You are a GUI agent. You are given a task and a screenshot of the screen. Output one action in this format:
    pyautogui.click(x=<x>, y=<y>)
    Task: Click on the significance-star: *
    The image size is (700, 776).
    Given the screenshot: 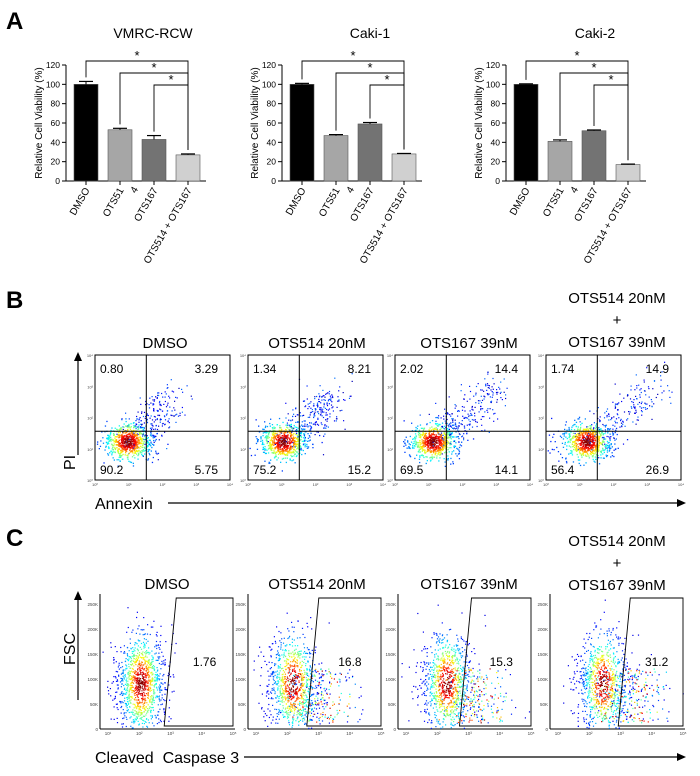 What is the action you would take?
    pyautogui.click(x=576, y=55)
    